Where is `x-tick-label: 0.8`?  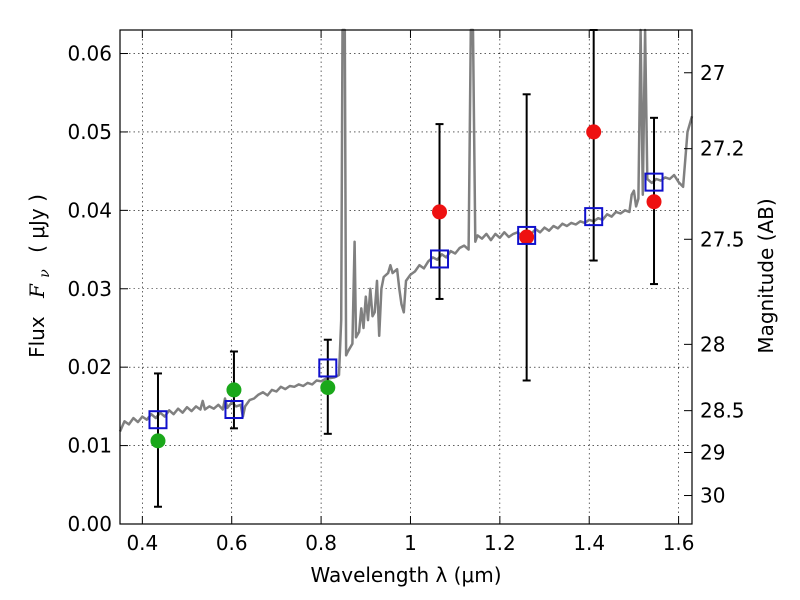
x-tick-label: 0.8 is located at coordinates (321, 543).